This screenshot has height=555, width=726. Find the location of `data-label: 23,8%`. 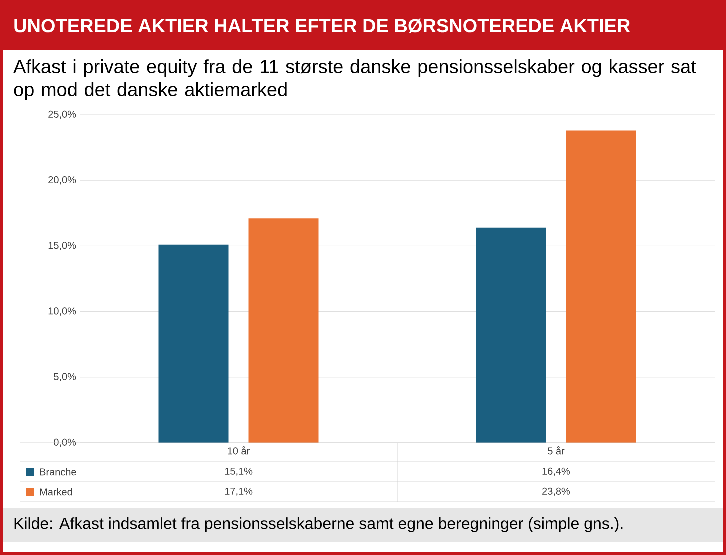

data-label: 23,8% is located at coordinates (556, 492).